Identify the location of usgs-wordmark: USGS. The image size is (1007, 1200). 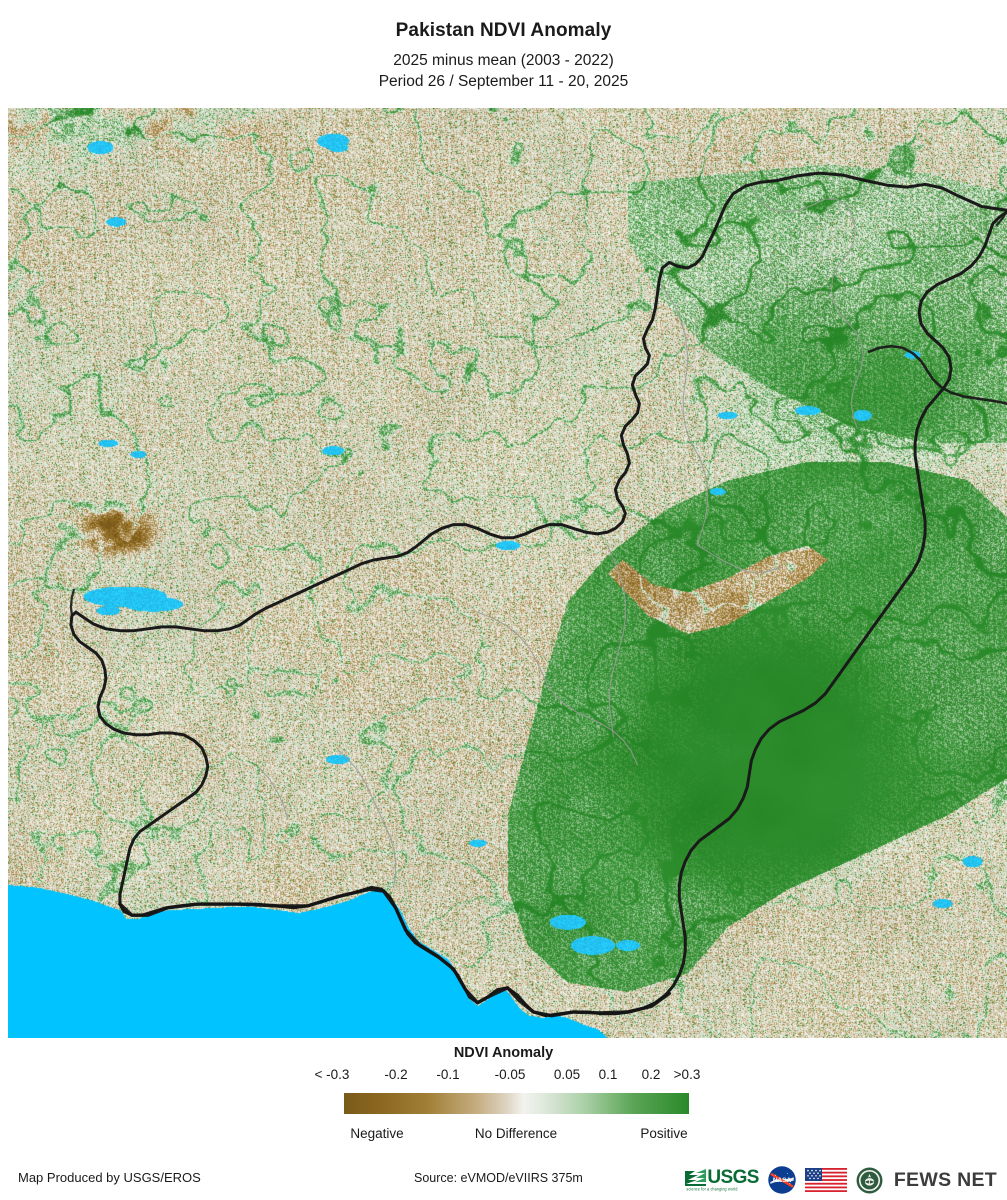
(733, 1177).